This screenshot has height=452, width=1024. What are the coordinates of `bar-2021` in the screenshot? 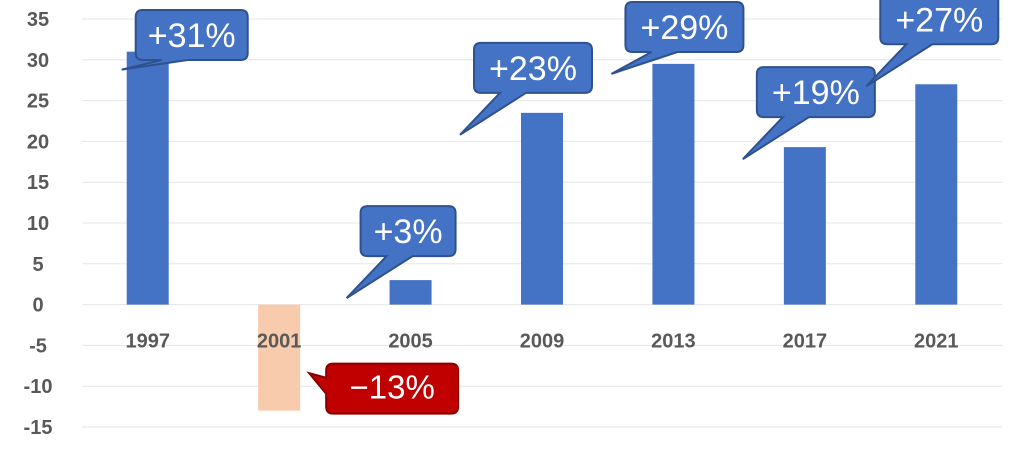 It's located at (936, 194).